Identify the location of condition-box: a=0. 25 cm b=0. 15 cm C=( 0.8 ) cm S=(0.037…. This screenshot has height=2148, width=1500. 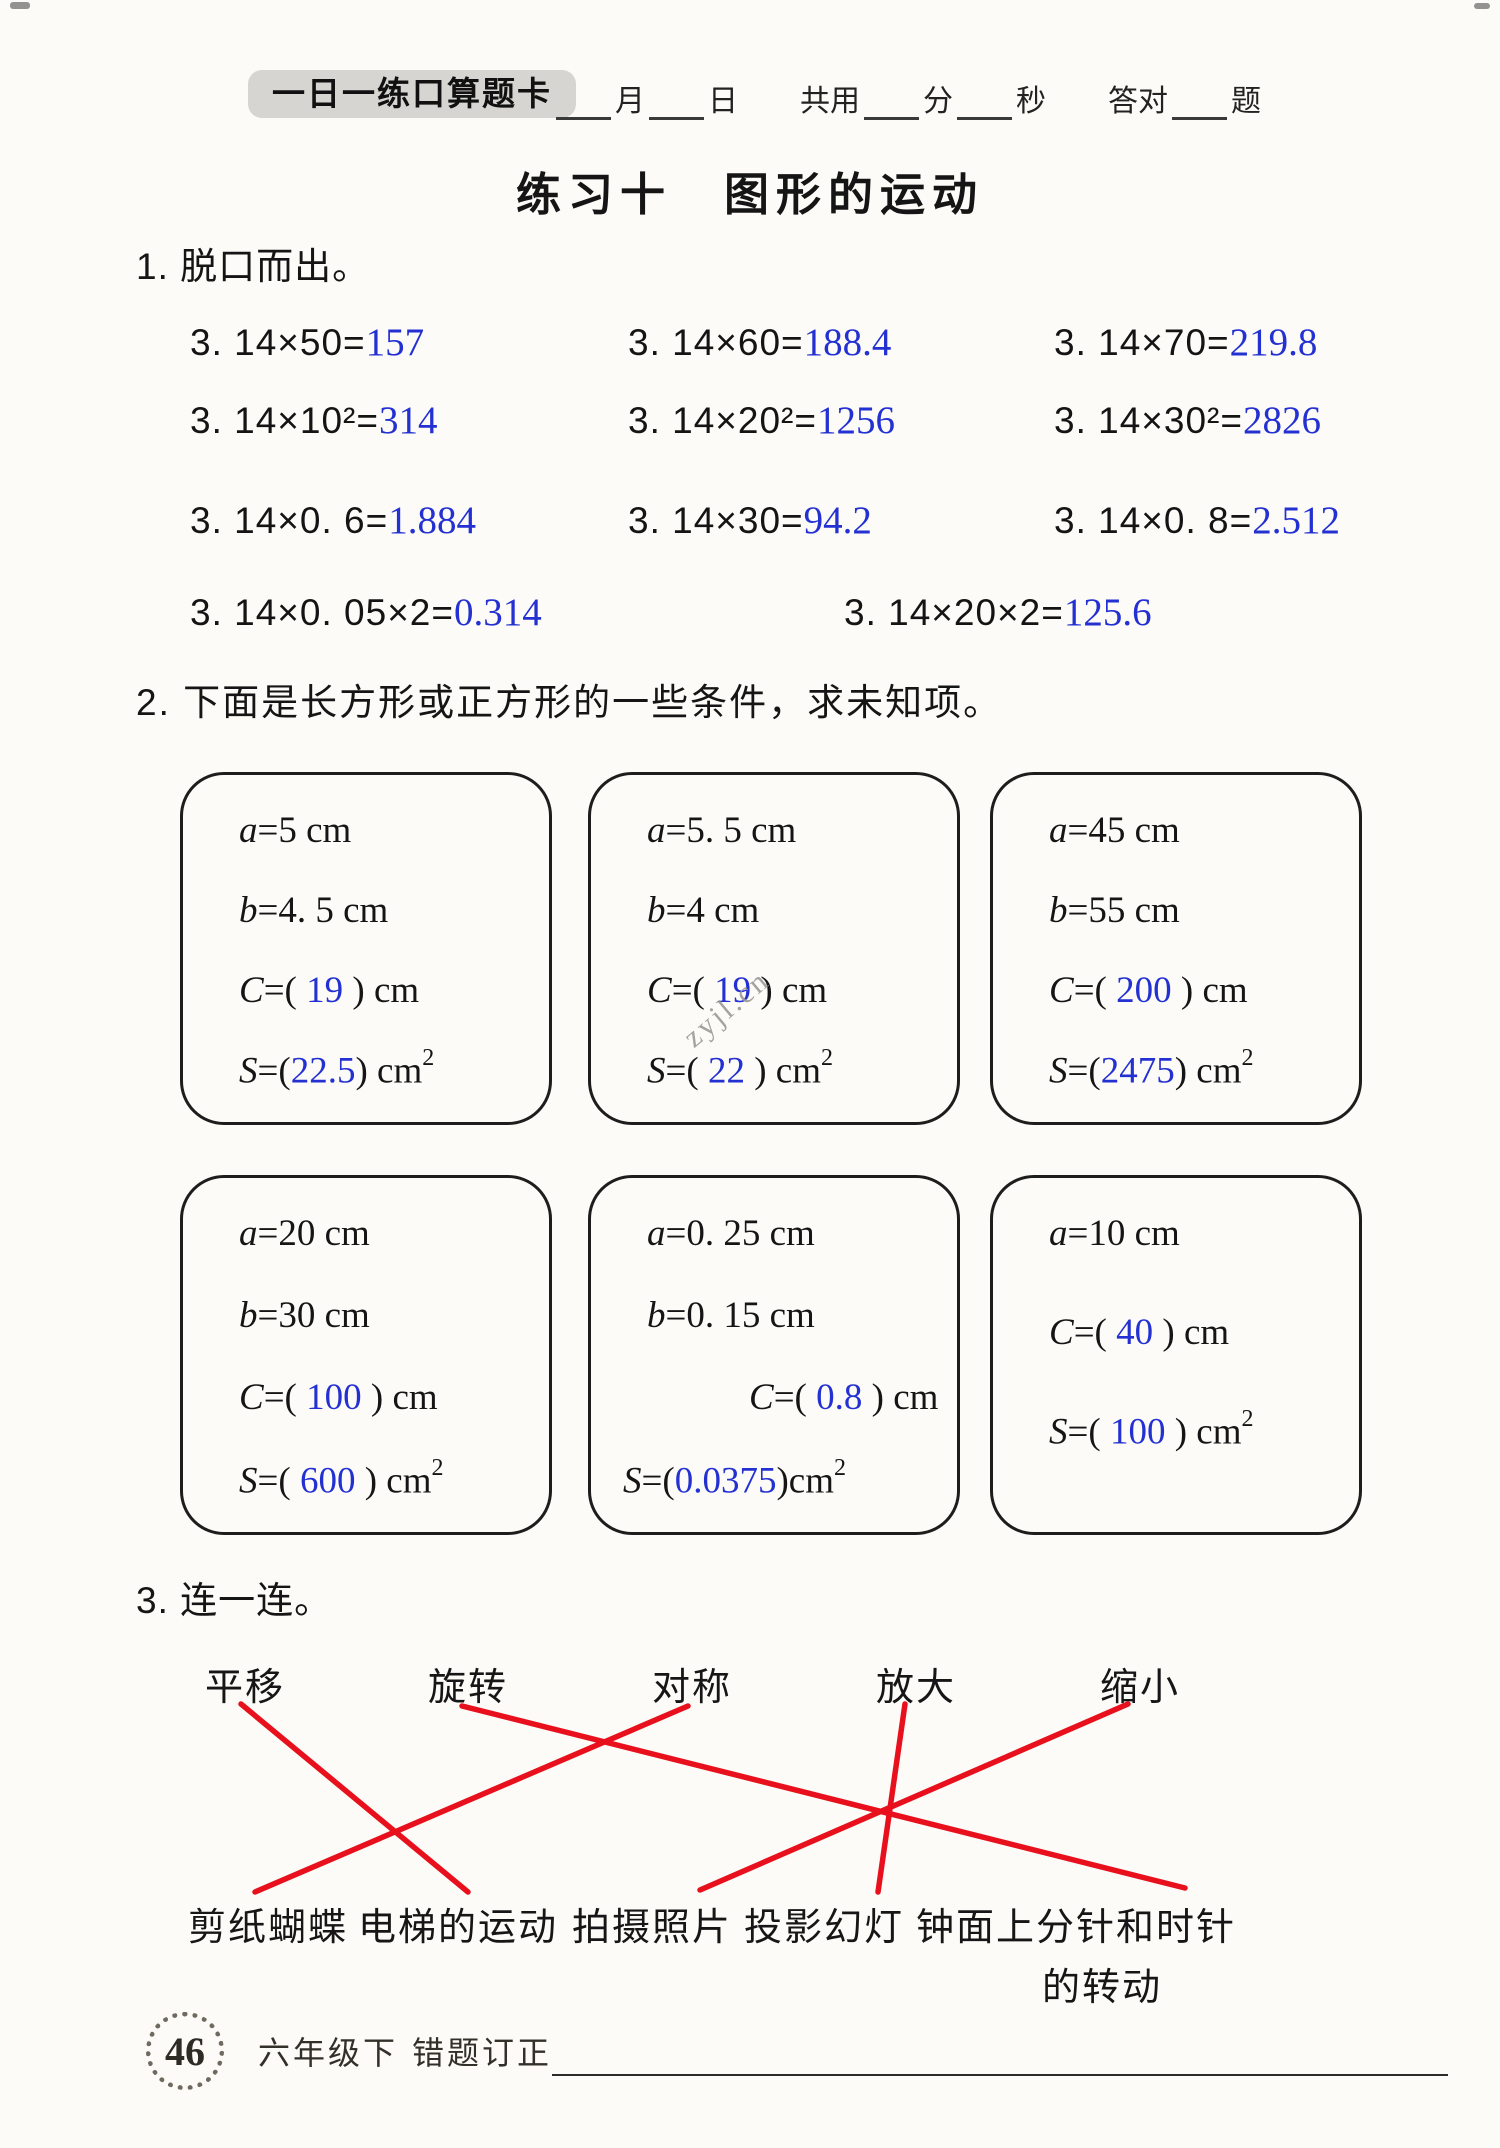
(774, 1355).